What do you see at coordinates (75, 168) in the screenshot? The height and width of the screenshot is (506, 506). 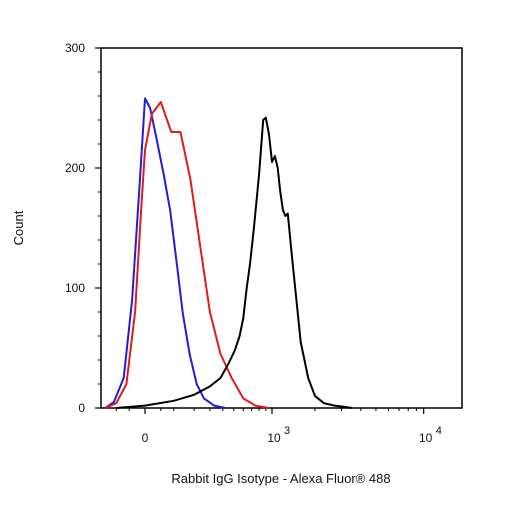 I see `y-tick-label: 200` at bounding box center [75, 168].